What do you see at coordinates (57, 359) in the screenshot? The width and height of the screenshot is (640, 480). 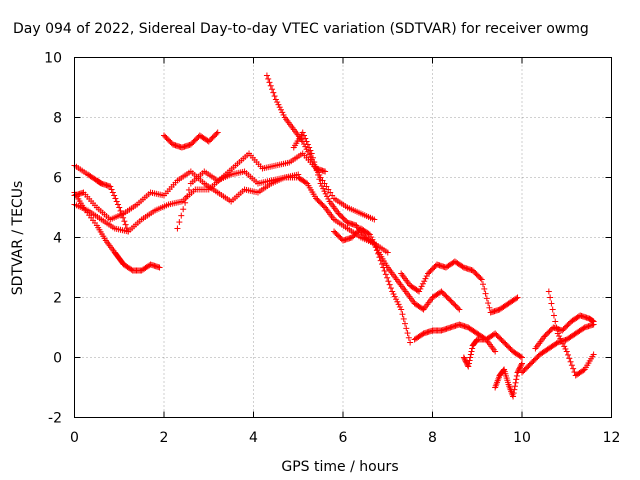 I see `y-tick-label: 0` at bounding box center [57, 359].